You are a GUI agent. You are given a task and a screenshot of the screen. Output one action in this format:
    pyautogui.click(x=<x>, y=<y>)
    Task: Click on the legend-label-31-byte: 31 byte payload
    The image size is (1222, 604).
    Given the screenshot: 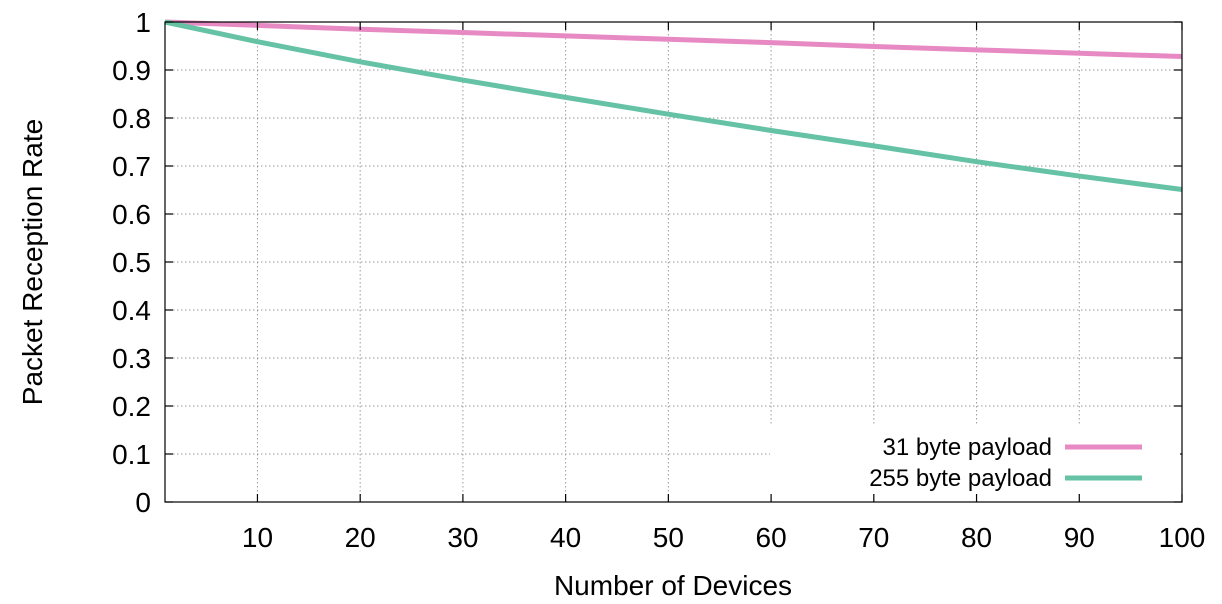 What is the action you would take?
    pyautogui.click(x=967, y=447)
    